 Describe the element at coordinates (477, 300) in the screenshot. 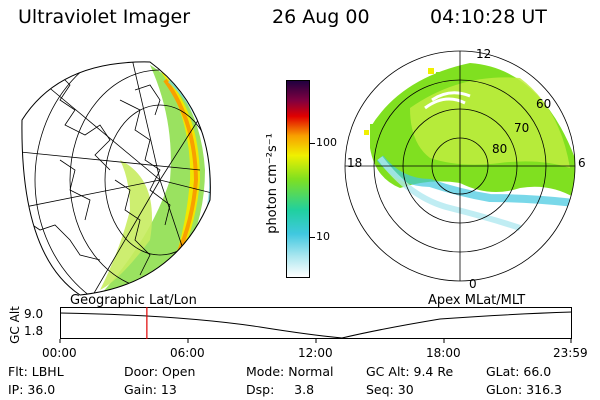

I see `polar-panel-label: Apex MLat/MLT` at that location.